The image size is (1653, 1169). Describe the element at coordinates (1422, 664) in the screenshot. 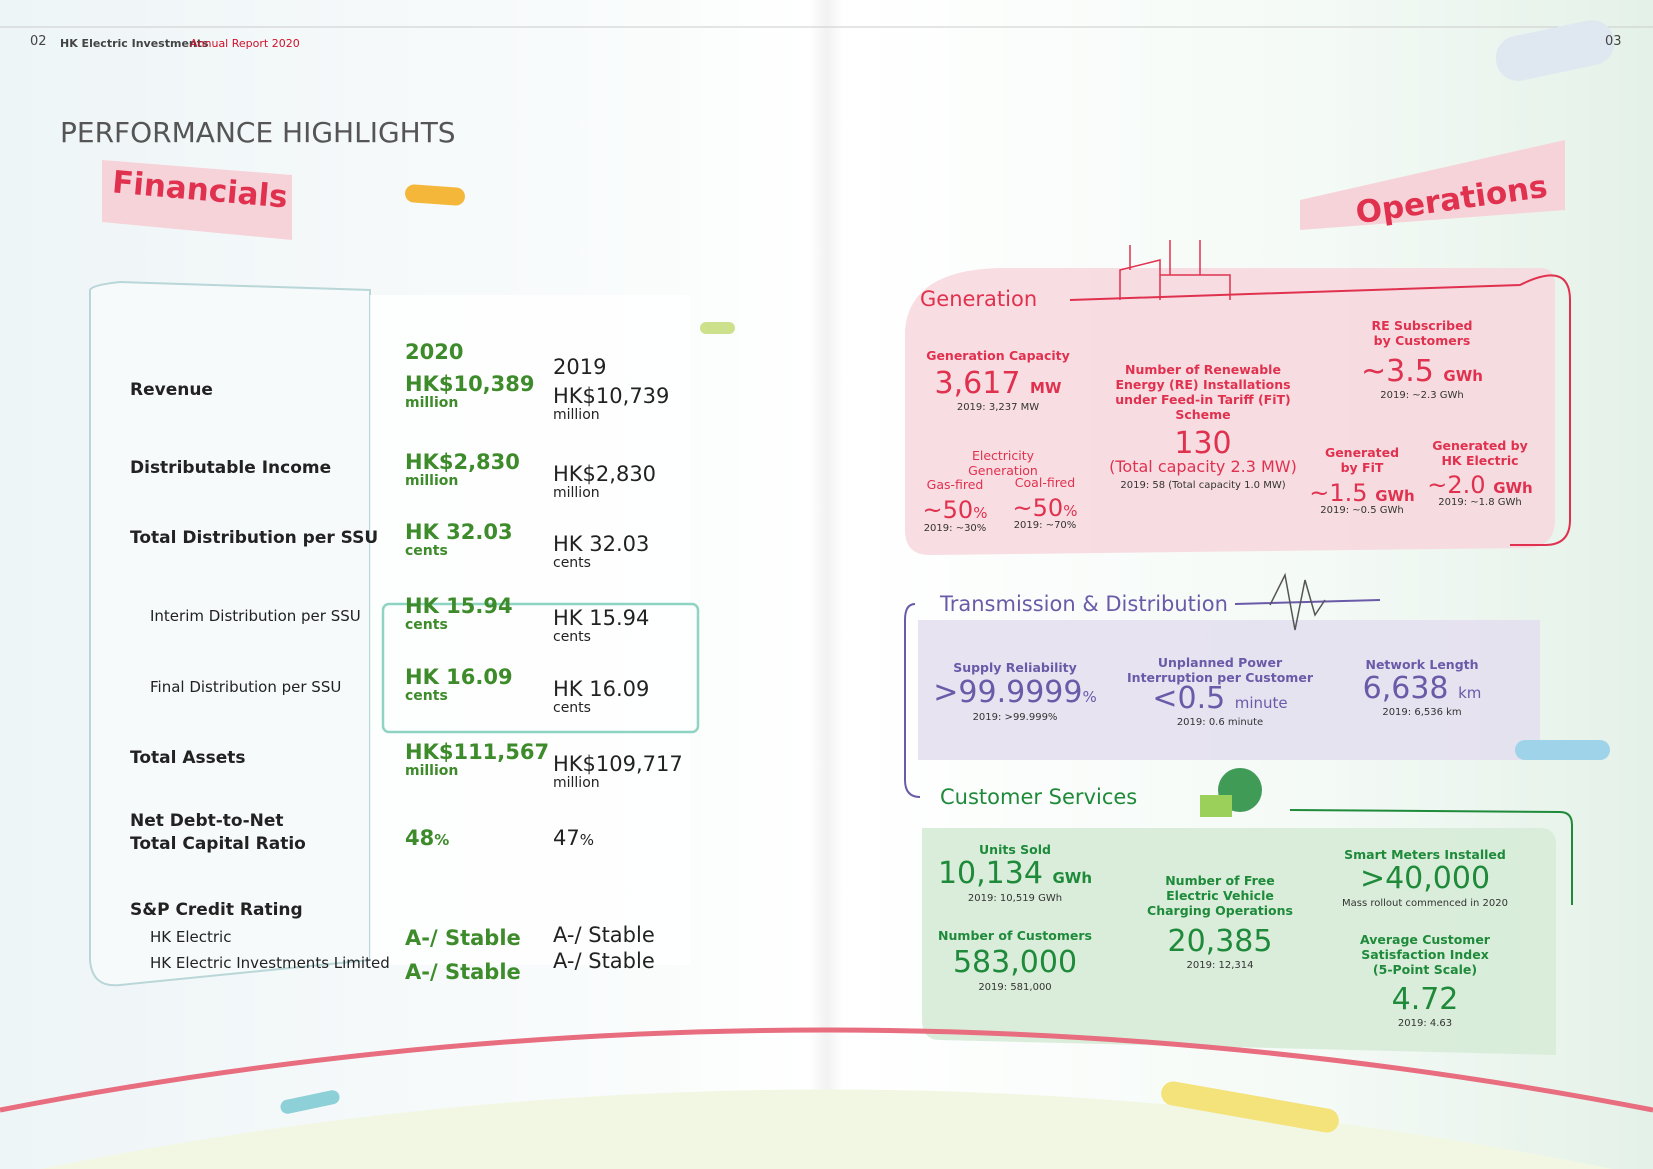

I see `stat-label: Network Length` at that location.